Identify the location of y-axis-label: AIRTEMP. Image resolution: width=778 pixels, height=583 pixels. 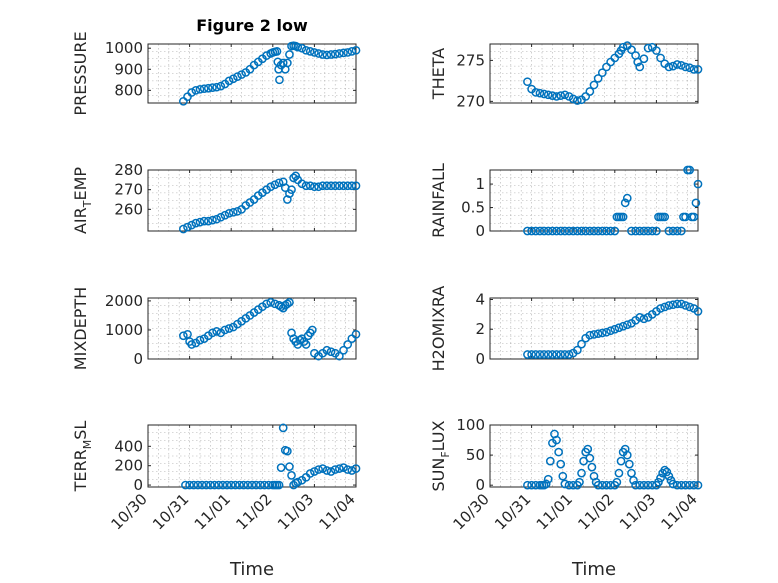
(82, 200).